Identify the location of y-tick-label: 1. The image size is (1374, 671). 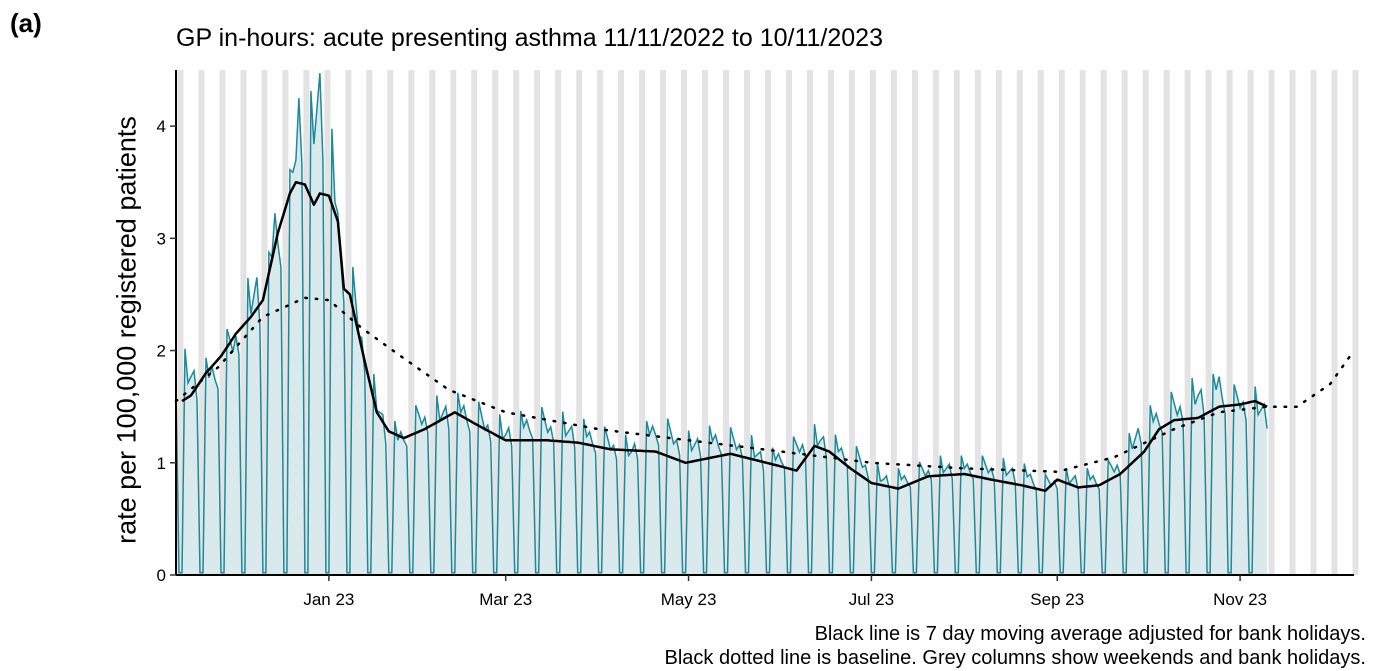
(161, 463).